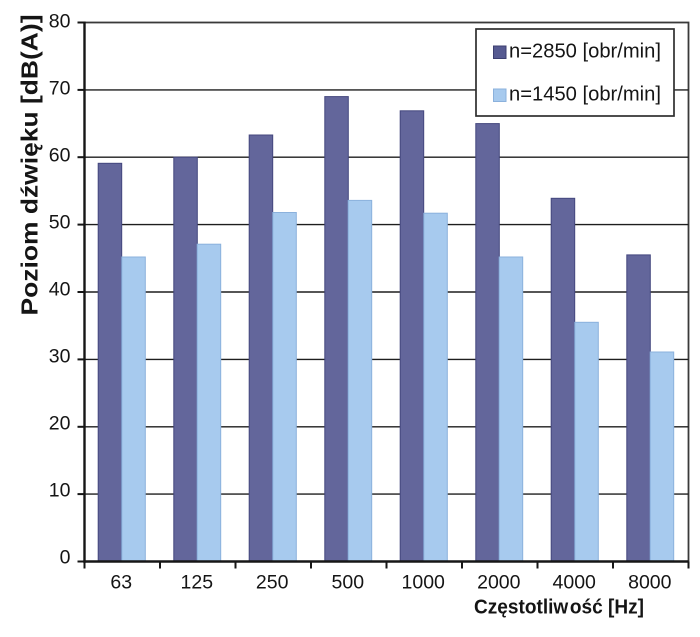 The height and width of the screenshot is (637, 700). I want to click on svg-text: 2000, so click(499, 583).